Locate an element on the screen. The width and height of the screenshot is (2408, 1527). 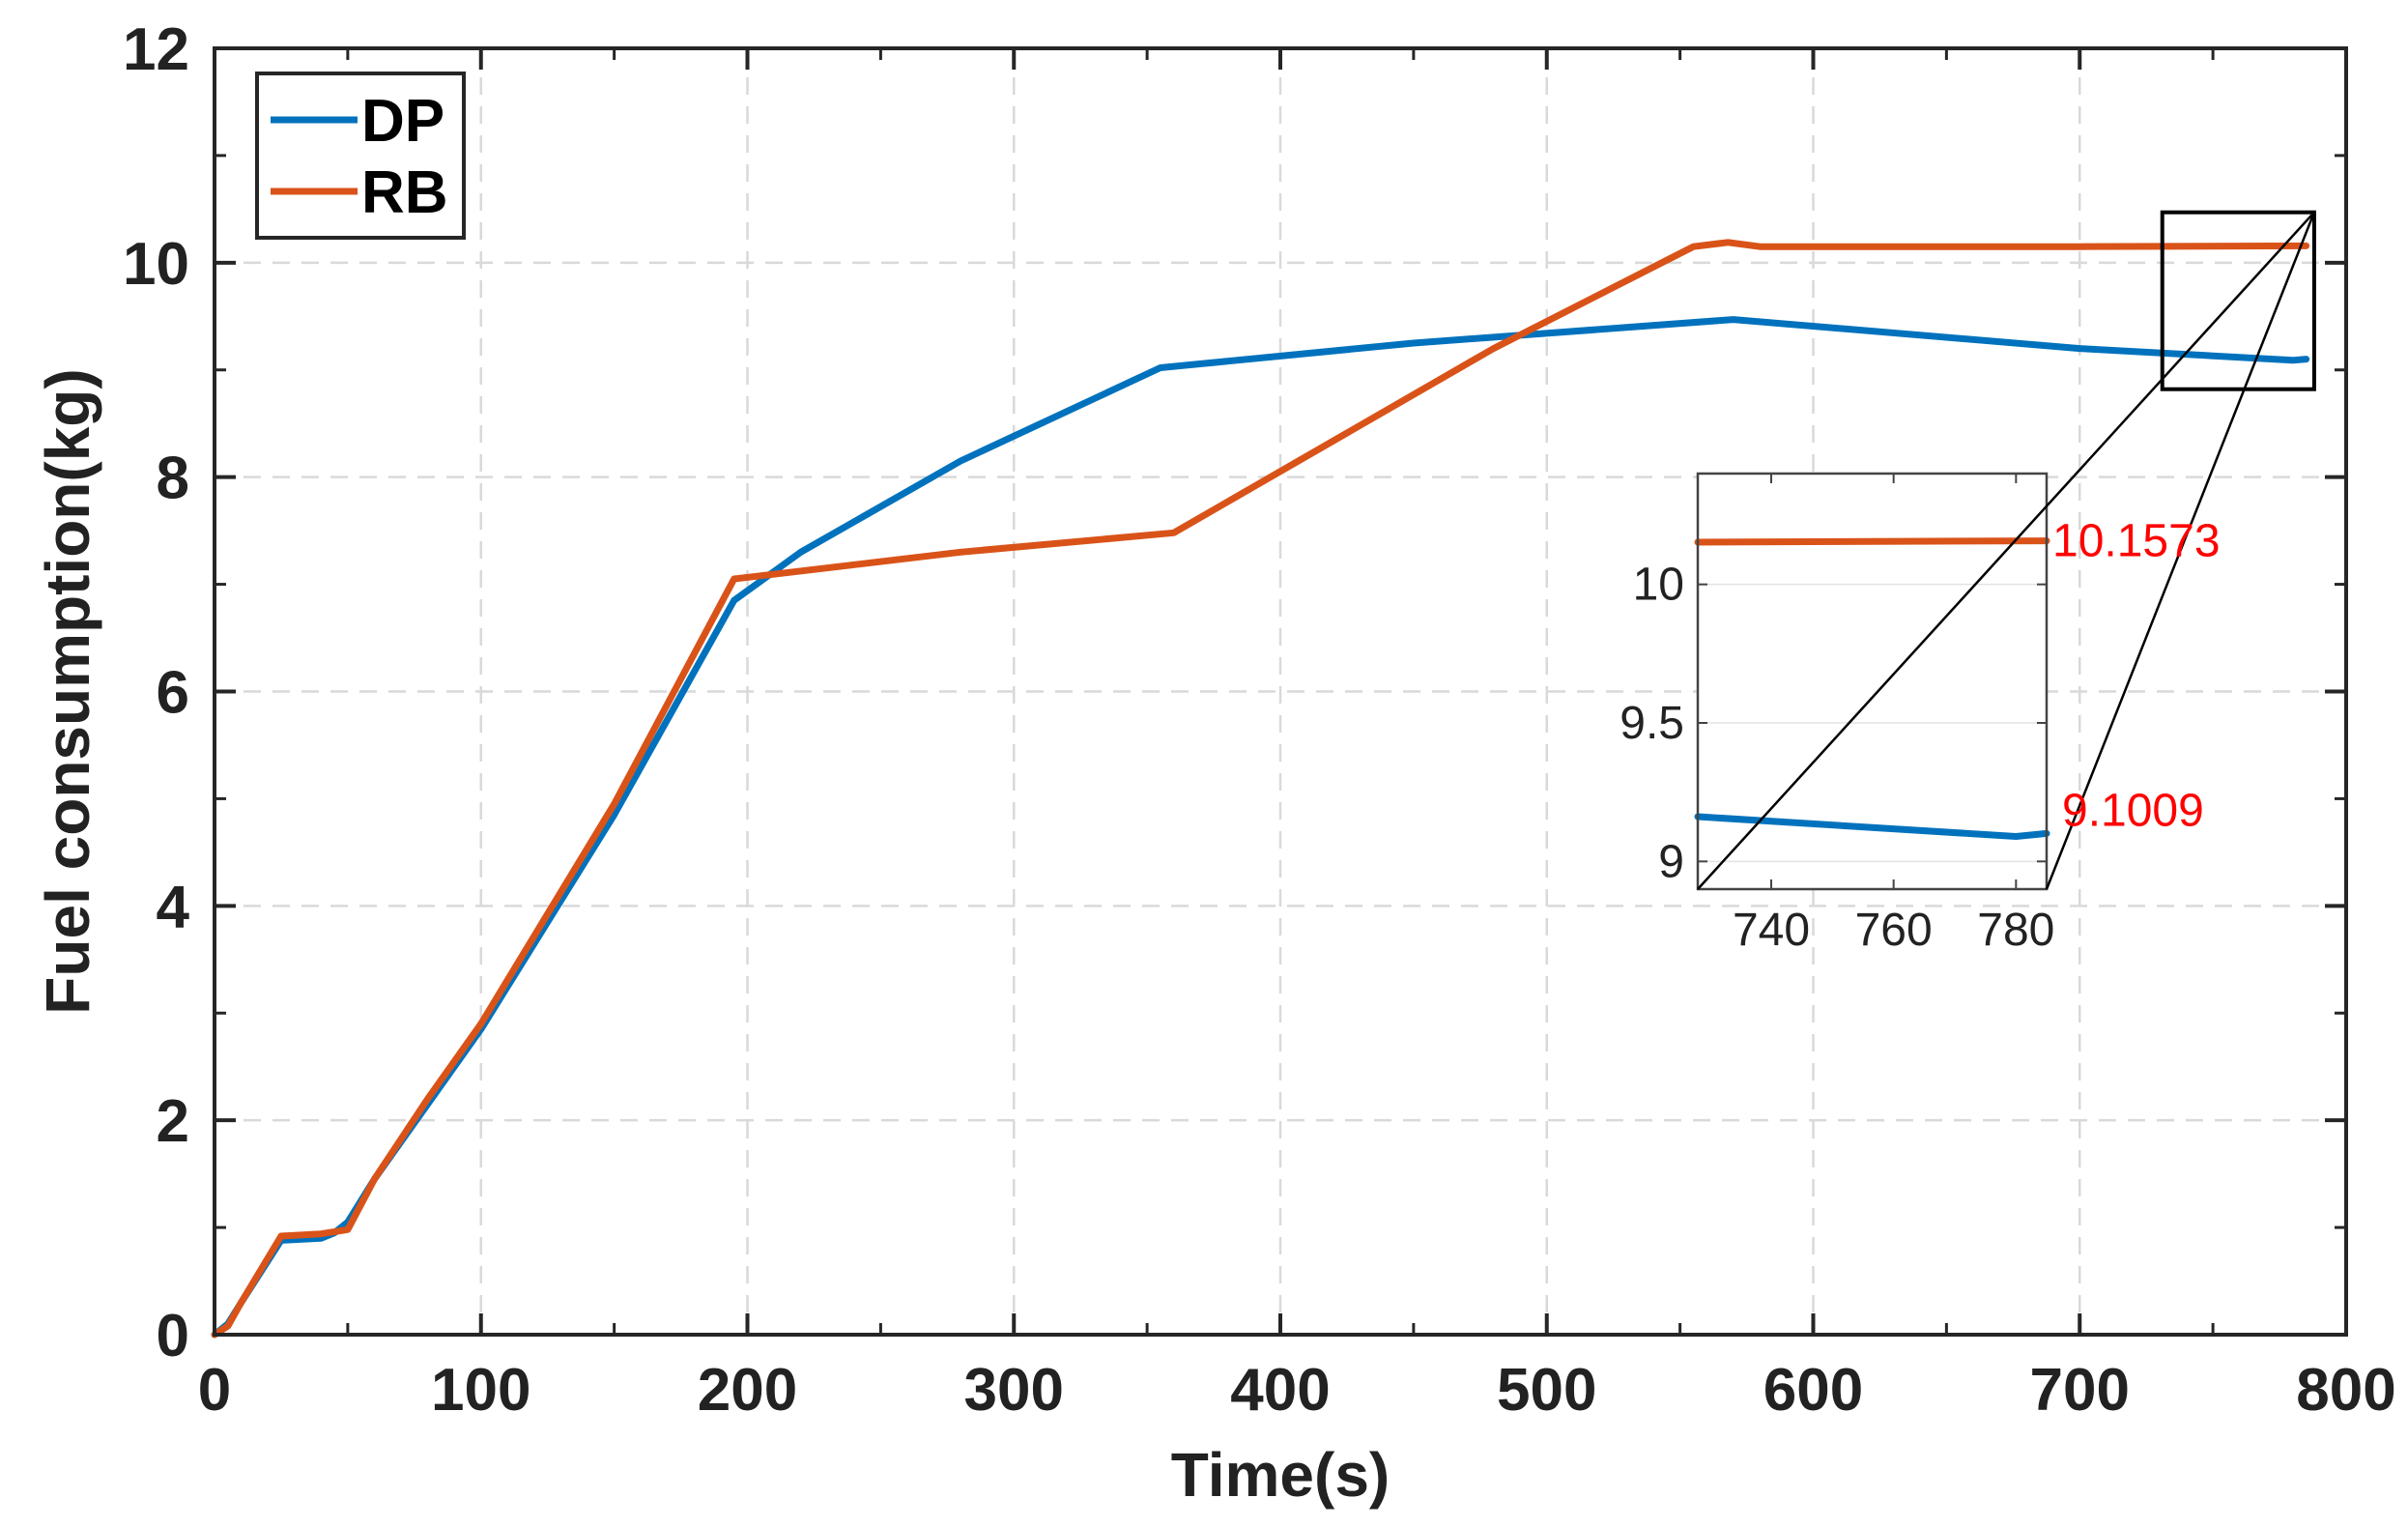
legend-label-dp: DP is located at coordinates (403, 122).